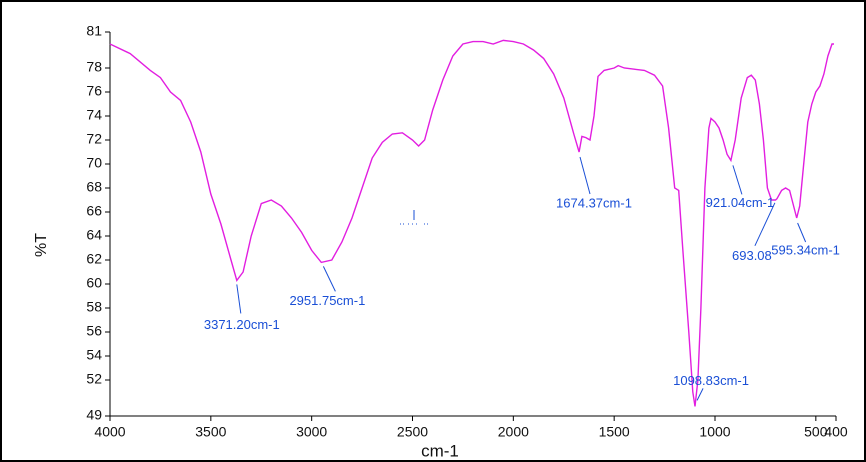 The image size is (866, 462). I want to click on y-tick-label: 60, so click(94, 283).